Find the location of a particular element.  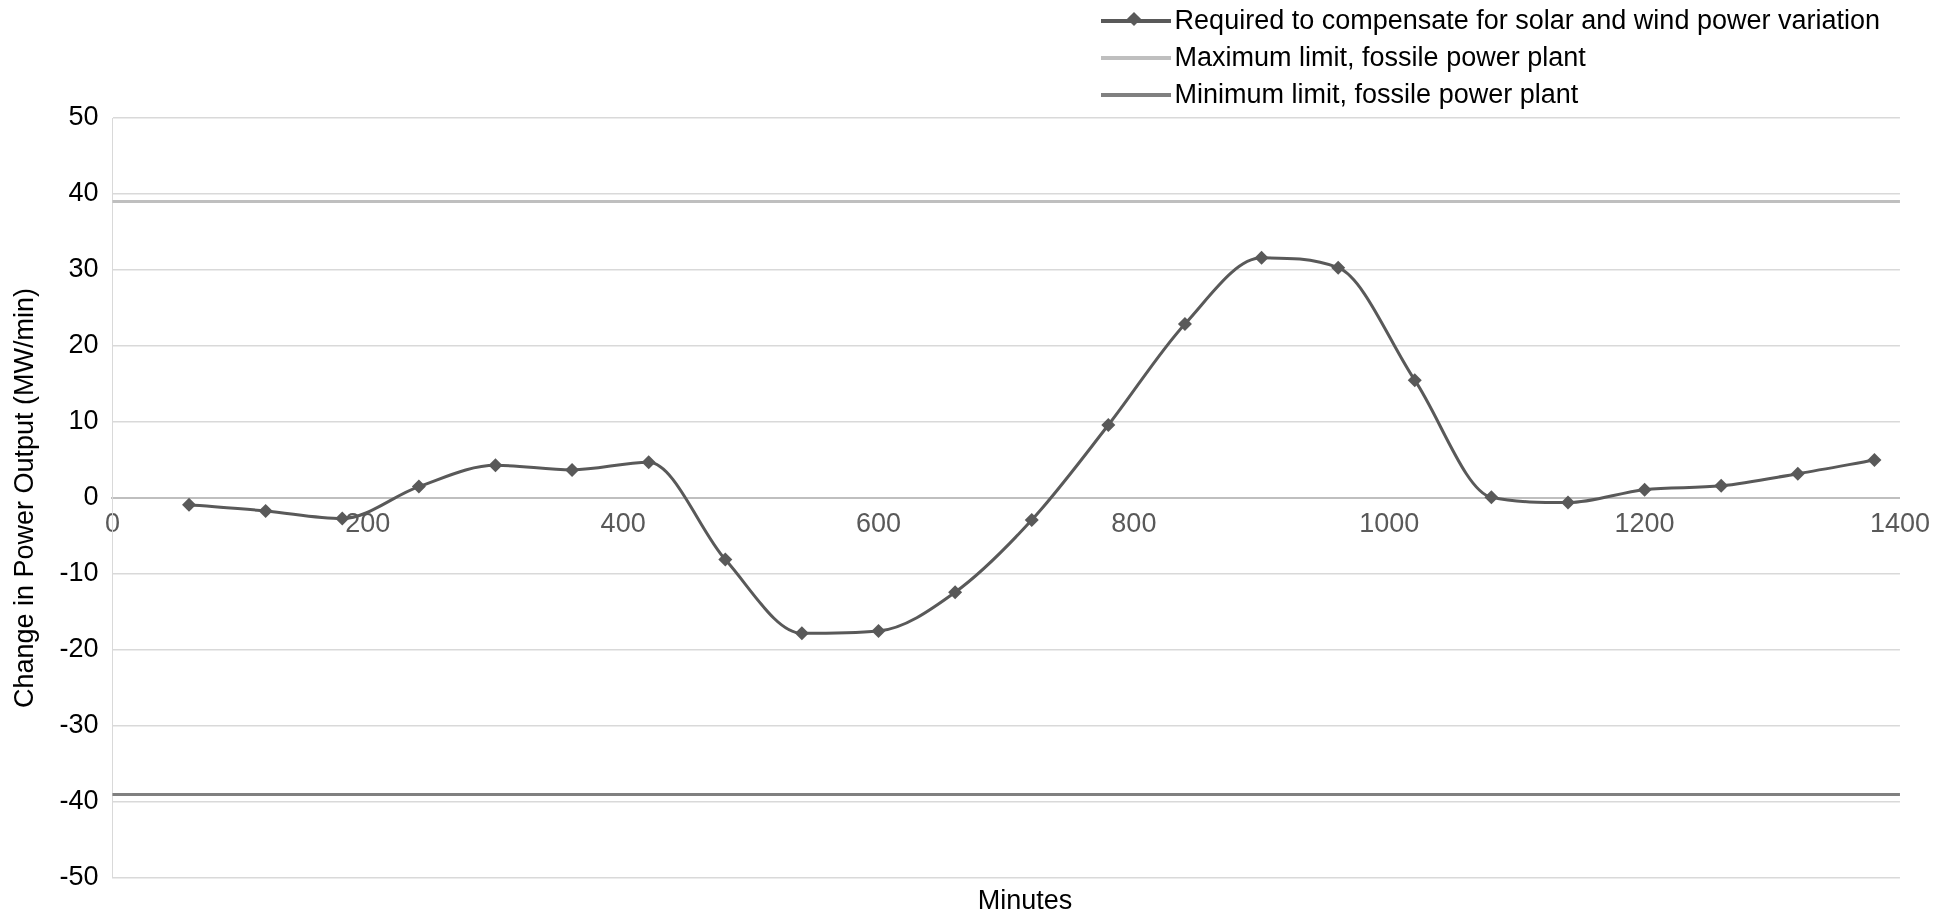

x-tick-label: 400 is located at coordinates (623, 522).